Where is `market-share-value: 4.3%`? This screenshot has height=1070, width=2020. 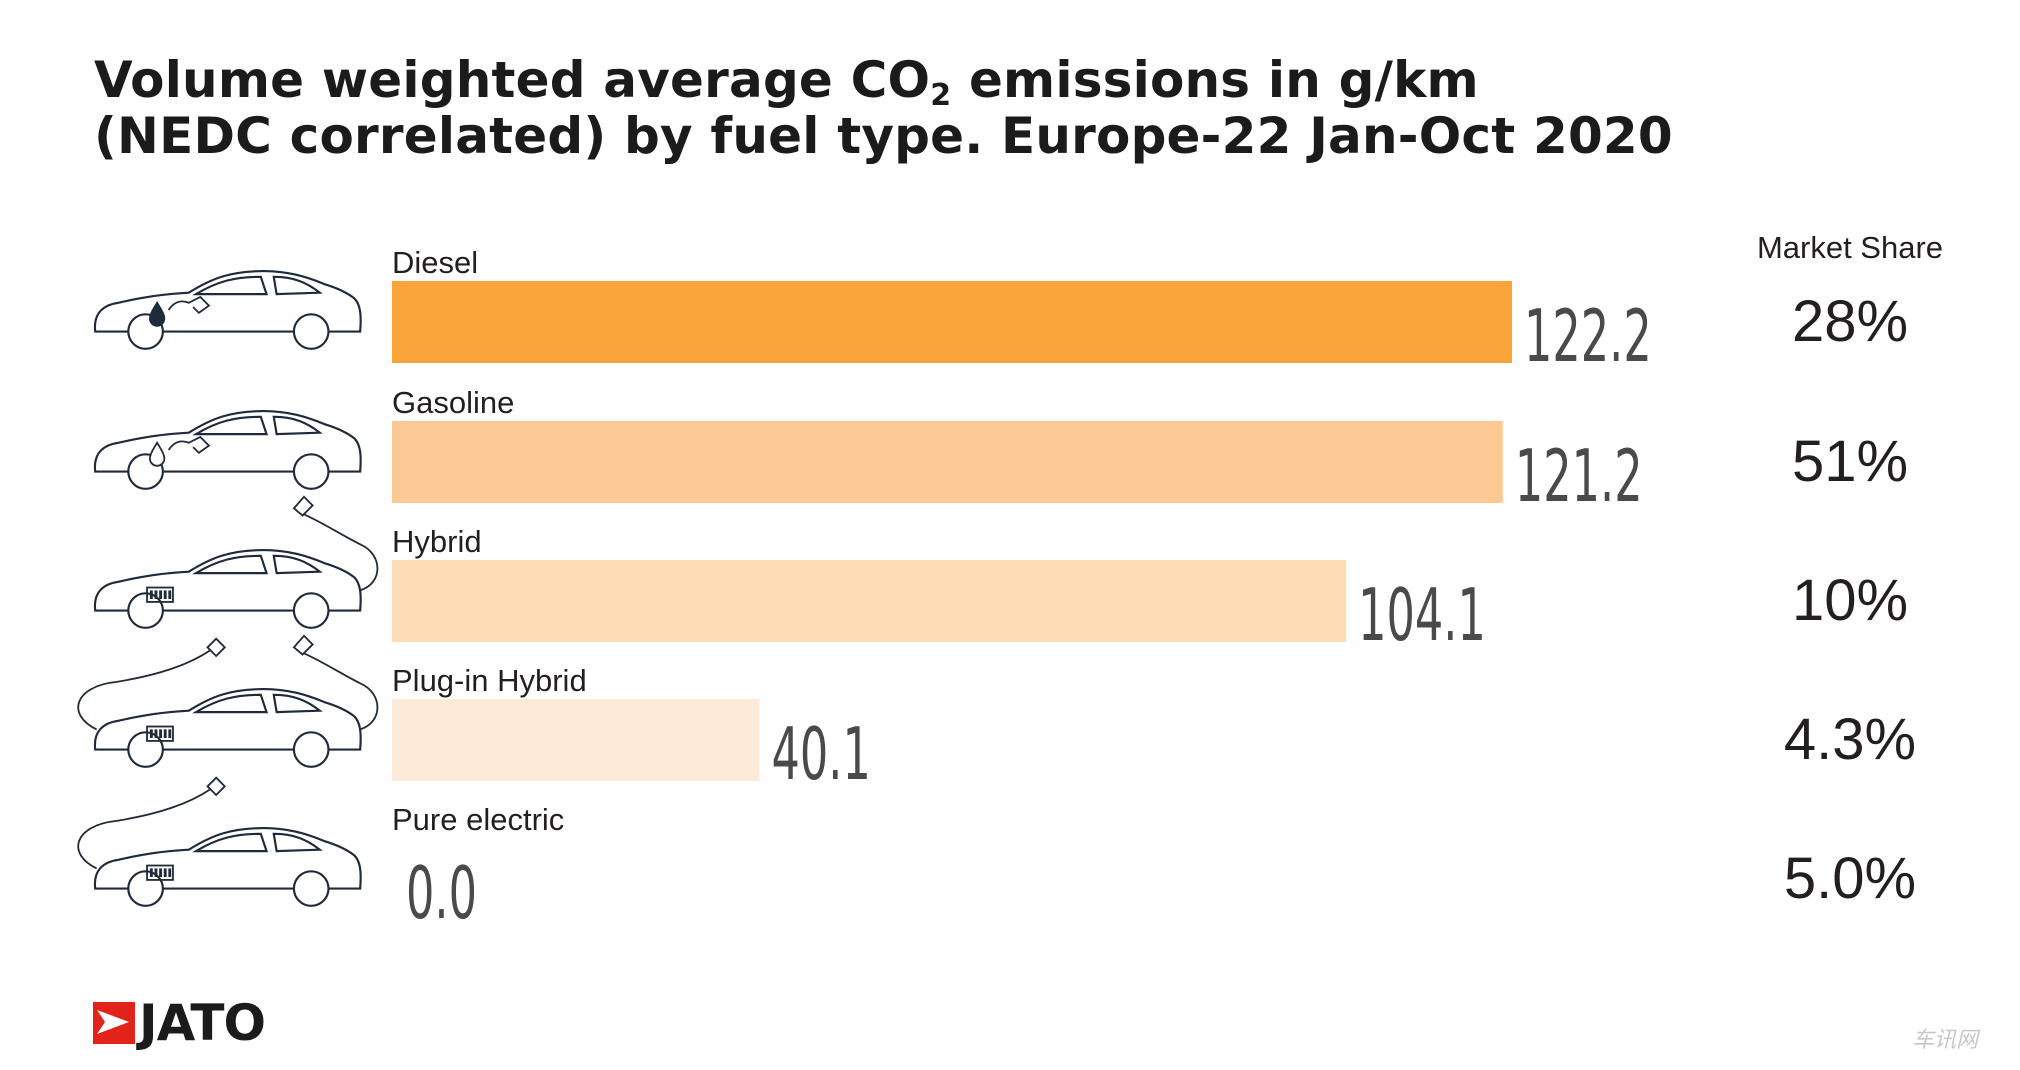 market-share-value: 4.3% is located at coordinates (1850, 739).